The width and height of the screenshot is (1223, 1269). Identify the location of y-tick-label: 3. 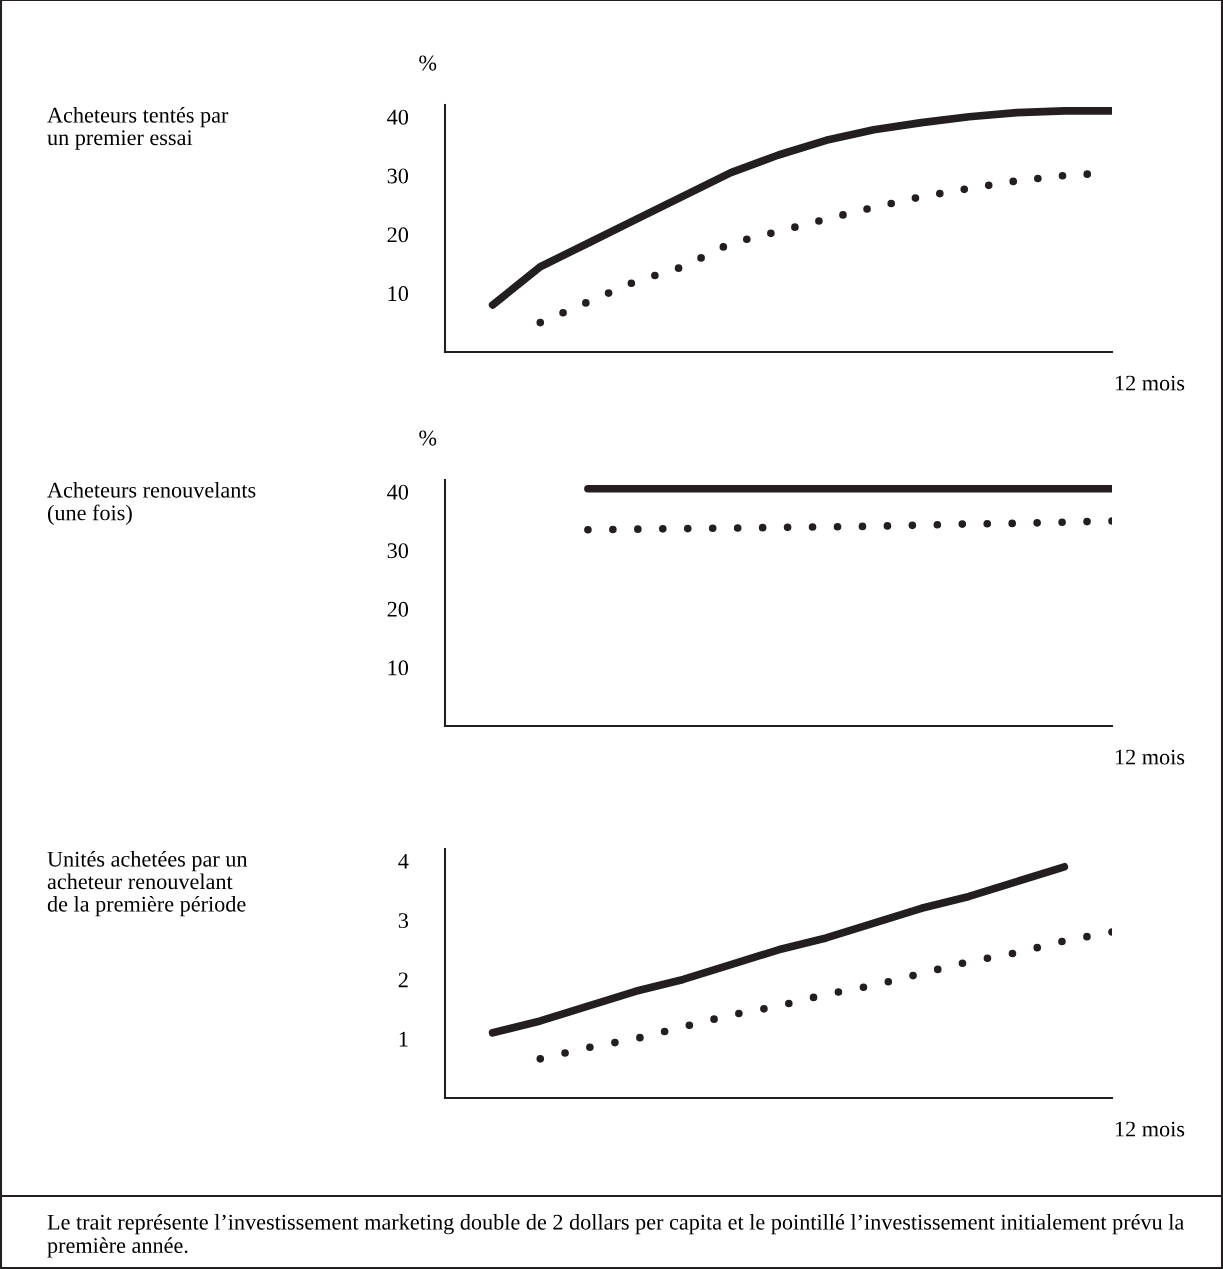
(403, 921).